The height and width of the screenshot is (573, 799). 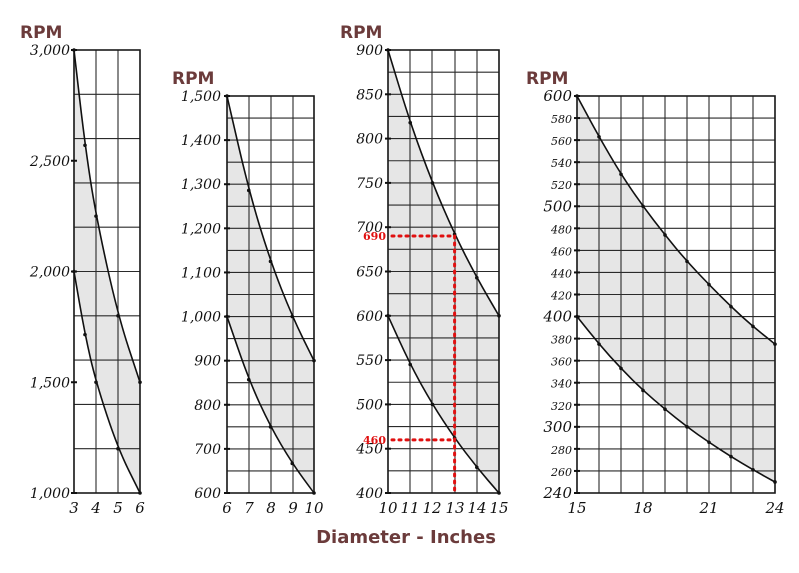 I want to click on y-tick-label: 450, so click(x=369, y=450).